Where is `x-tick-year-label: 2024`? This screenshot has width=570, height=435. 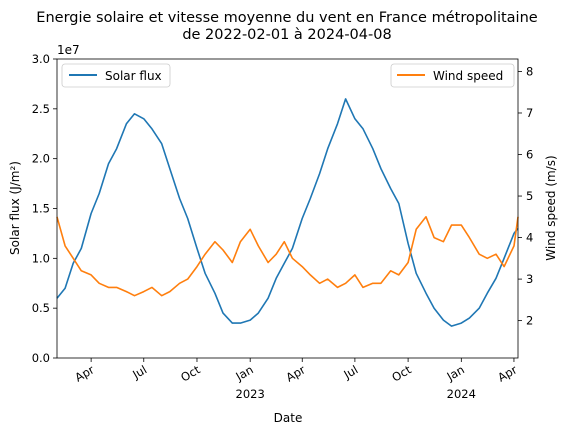
x-tick-year-label: 2024 is located at coordinates (461, 394).